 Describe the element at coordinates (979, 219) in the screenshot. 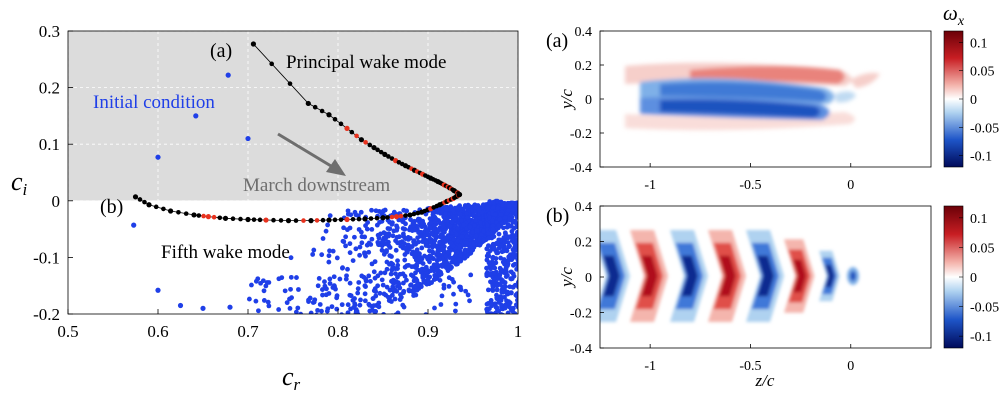

I see `colorbar-tick-label: 0.1` at that location.